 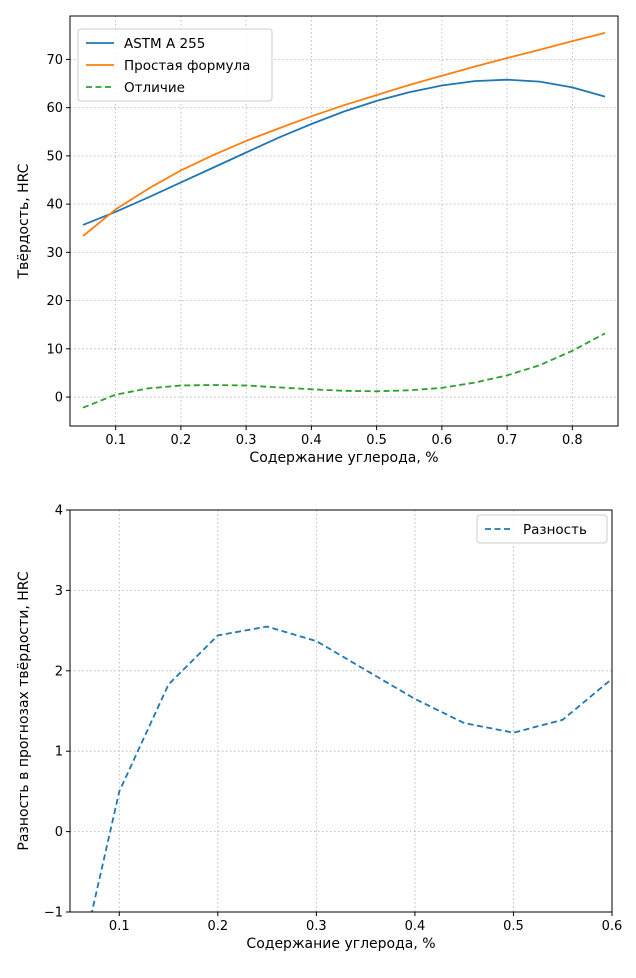 What do you see at coordinates (507, 440) in the screenshot?
I see `x-tick-label: 0.7` at bounding box center [507, 440].